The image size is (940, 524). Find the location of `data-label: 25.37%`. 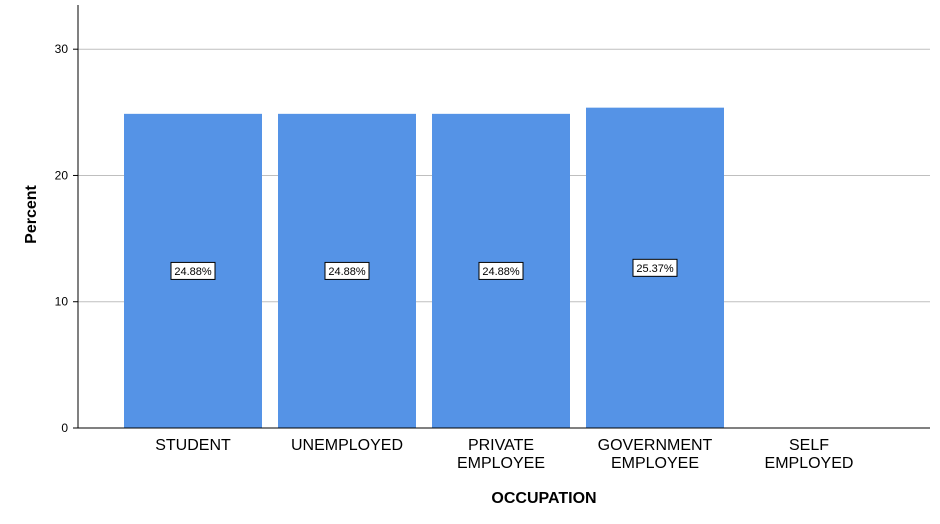

data-label: 25.37% is located at coordinates (655, 269).